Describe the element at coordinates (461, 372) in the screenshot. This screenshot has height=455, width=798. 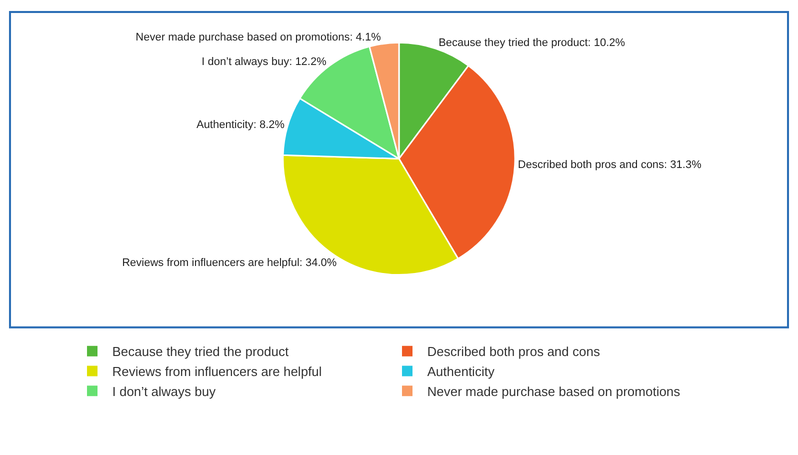
I see `legend-label: Authenticity` at that location.